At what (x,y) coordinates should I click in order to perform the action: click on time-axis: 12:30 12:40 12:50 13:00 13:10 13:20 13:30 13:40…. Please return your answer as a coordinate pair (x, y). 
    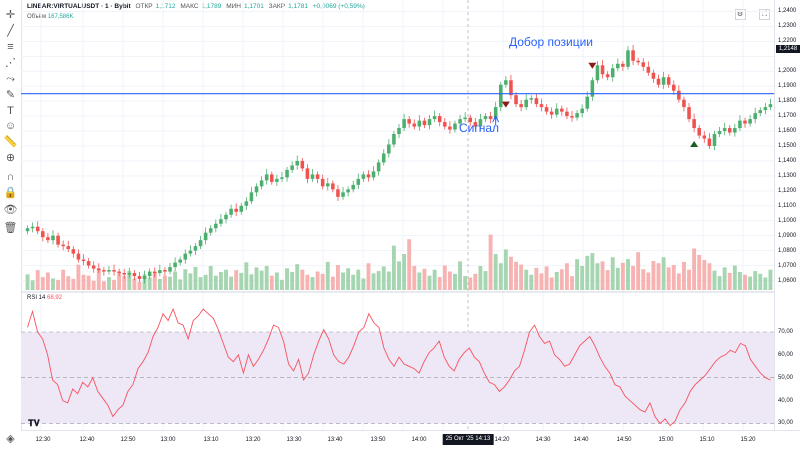
    Looking at the image, I should click on (410, 440).